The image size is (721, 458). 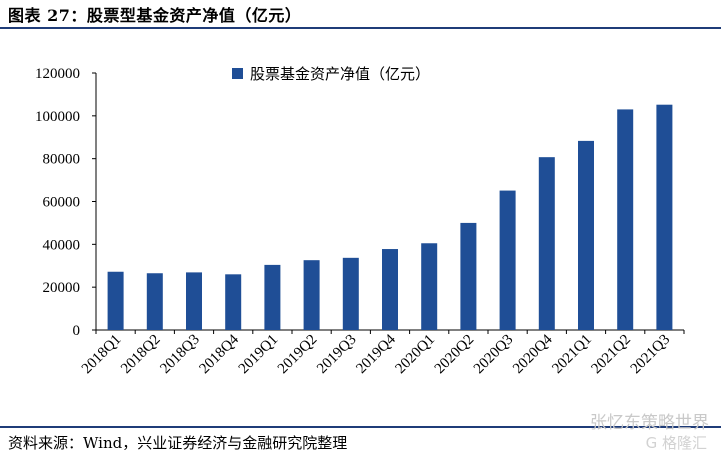 I want to click on bar-2021Q1, so click(x=586, y=235).